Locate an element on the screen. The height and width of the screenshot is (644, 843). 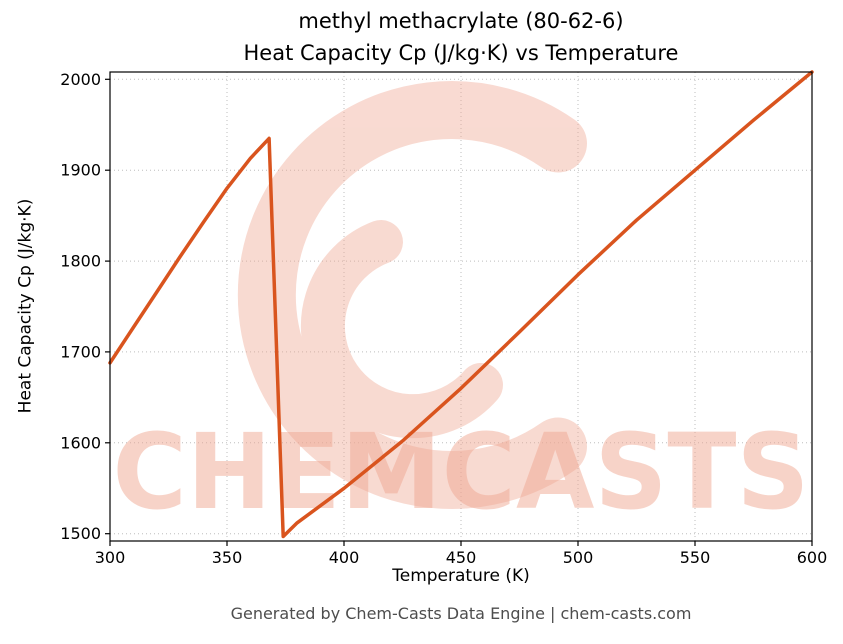
x-tick-label: 400 is located at coordinates (344, 557).